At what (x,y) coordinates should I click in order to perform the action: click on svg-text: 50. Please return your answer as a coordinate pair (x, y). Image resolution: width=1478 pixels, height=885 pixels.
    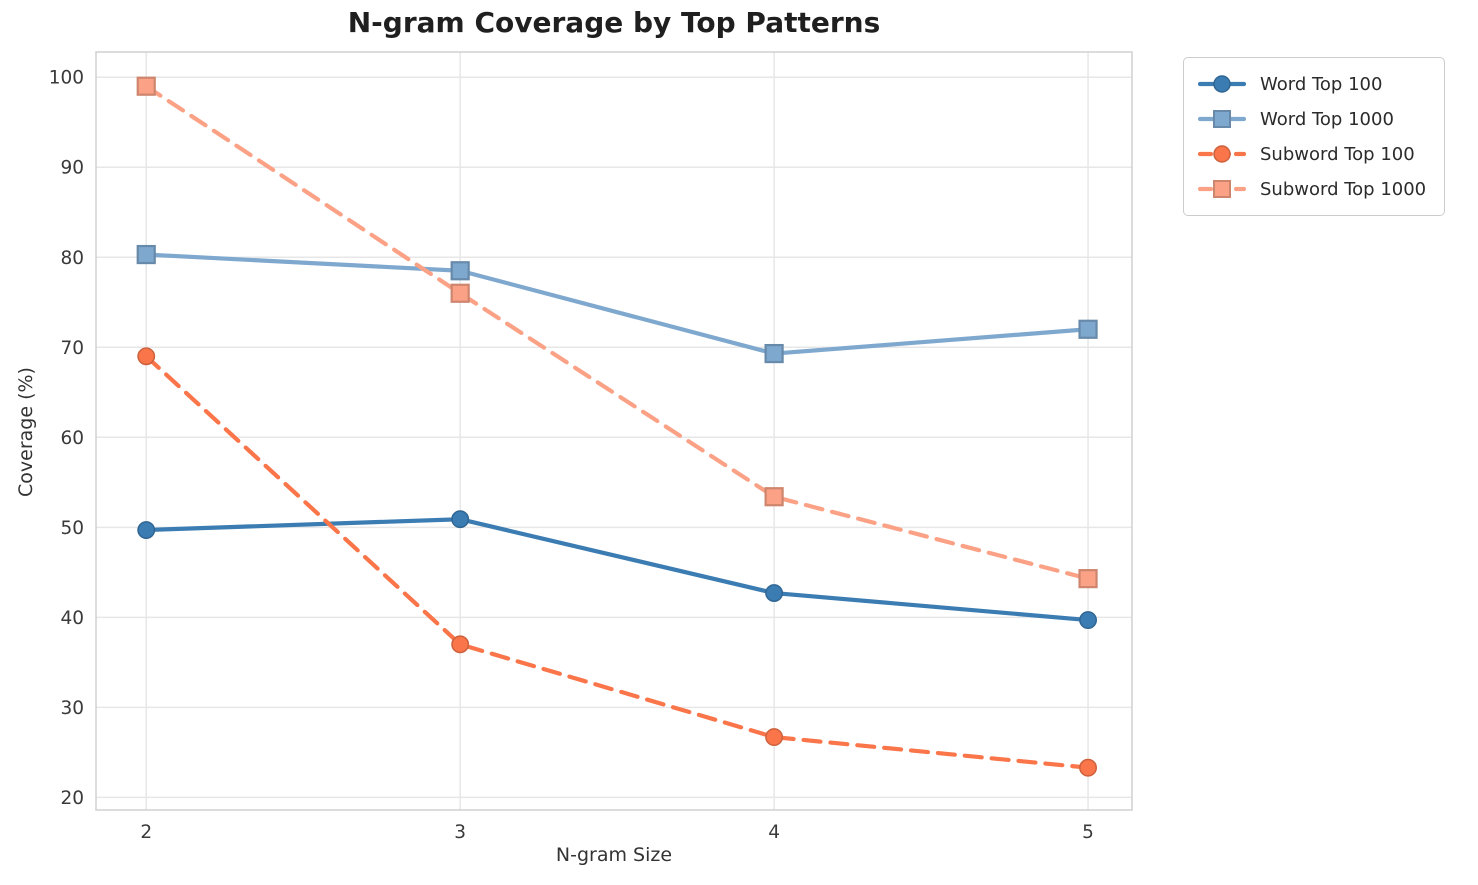
    Looking at the image, I should click on (72, 528).